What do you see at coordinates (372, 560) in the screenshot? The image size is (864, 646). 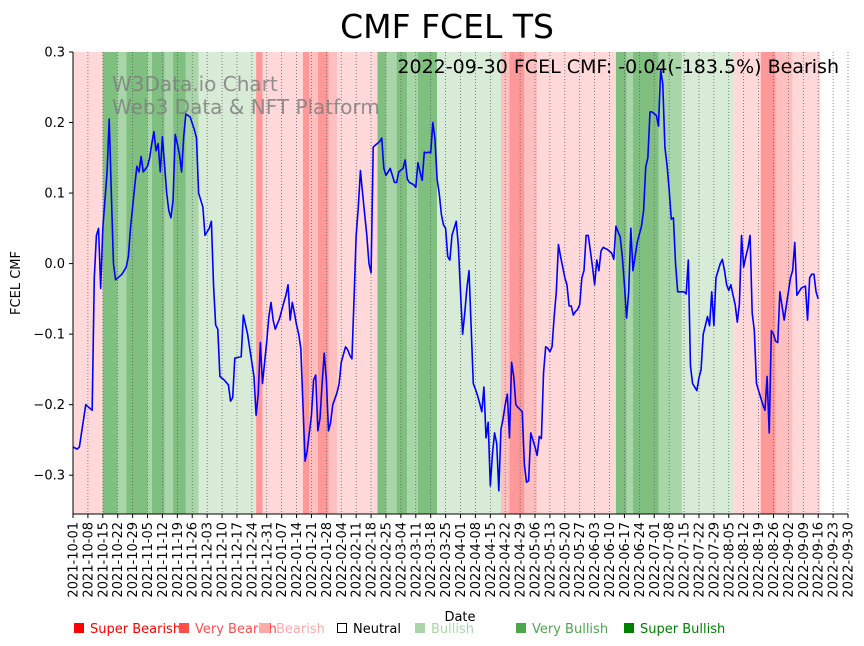 I see `x-tick-label: 2022-02-18` at bounding box center [372, 560].